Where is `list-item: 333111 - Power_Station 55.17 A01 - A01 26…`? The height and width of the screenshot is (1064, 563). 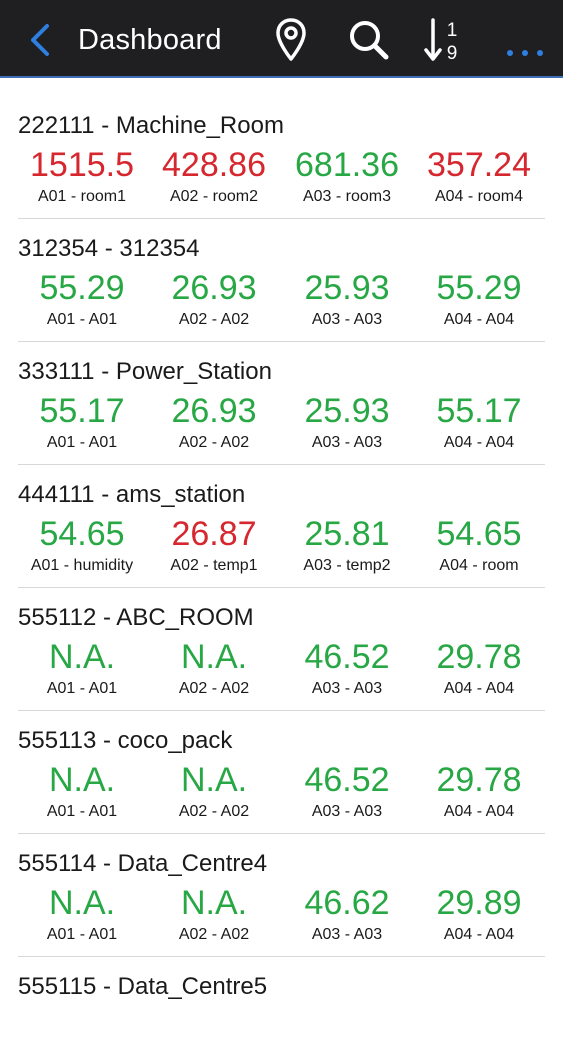 list-item: 333111 - Power_Station 55.17 A01 - A01 26… is located at coordinates (281, 395).